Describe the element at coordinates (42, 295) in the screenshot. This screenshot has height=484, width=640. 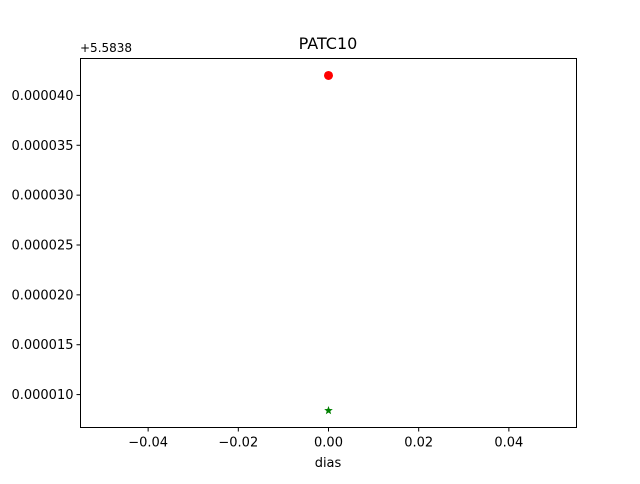
I see `y-tick-label: 0.000020` at that location.